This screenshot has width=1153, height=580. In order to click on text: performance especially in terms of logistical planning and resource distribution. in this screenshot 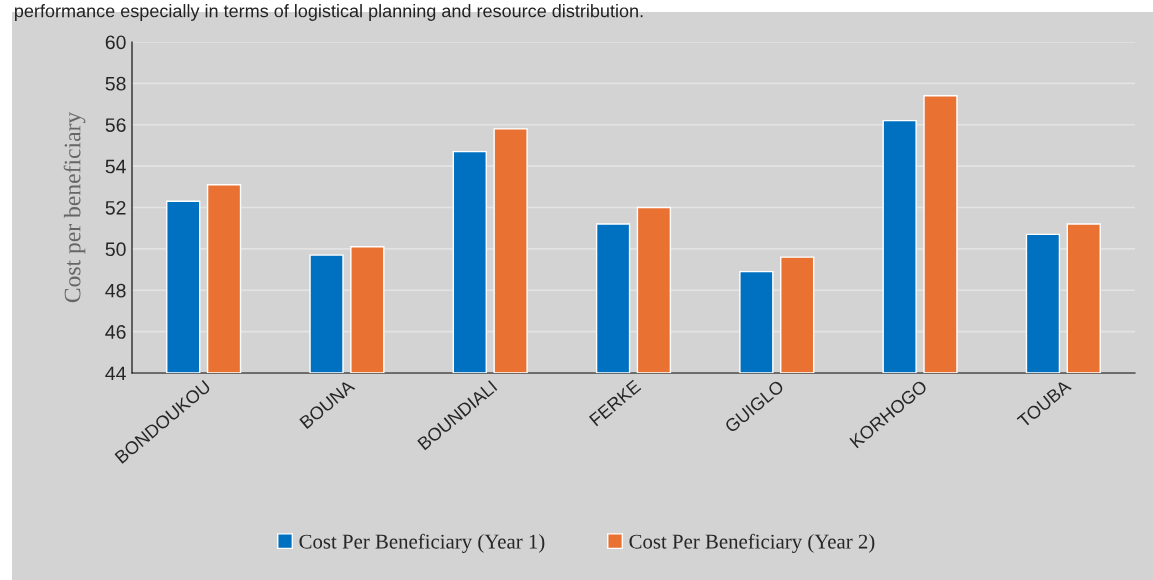, I will do `click(329, 12)`.